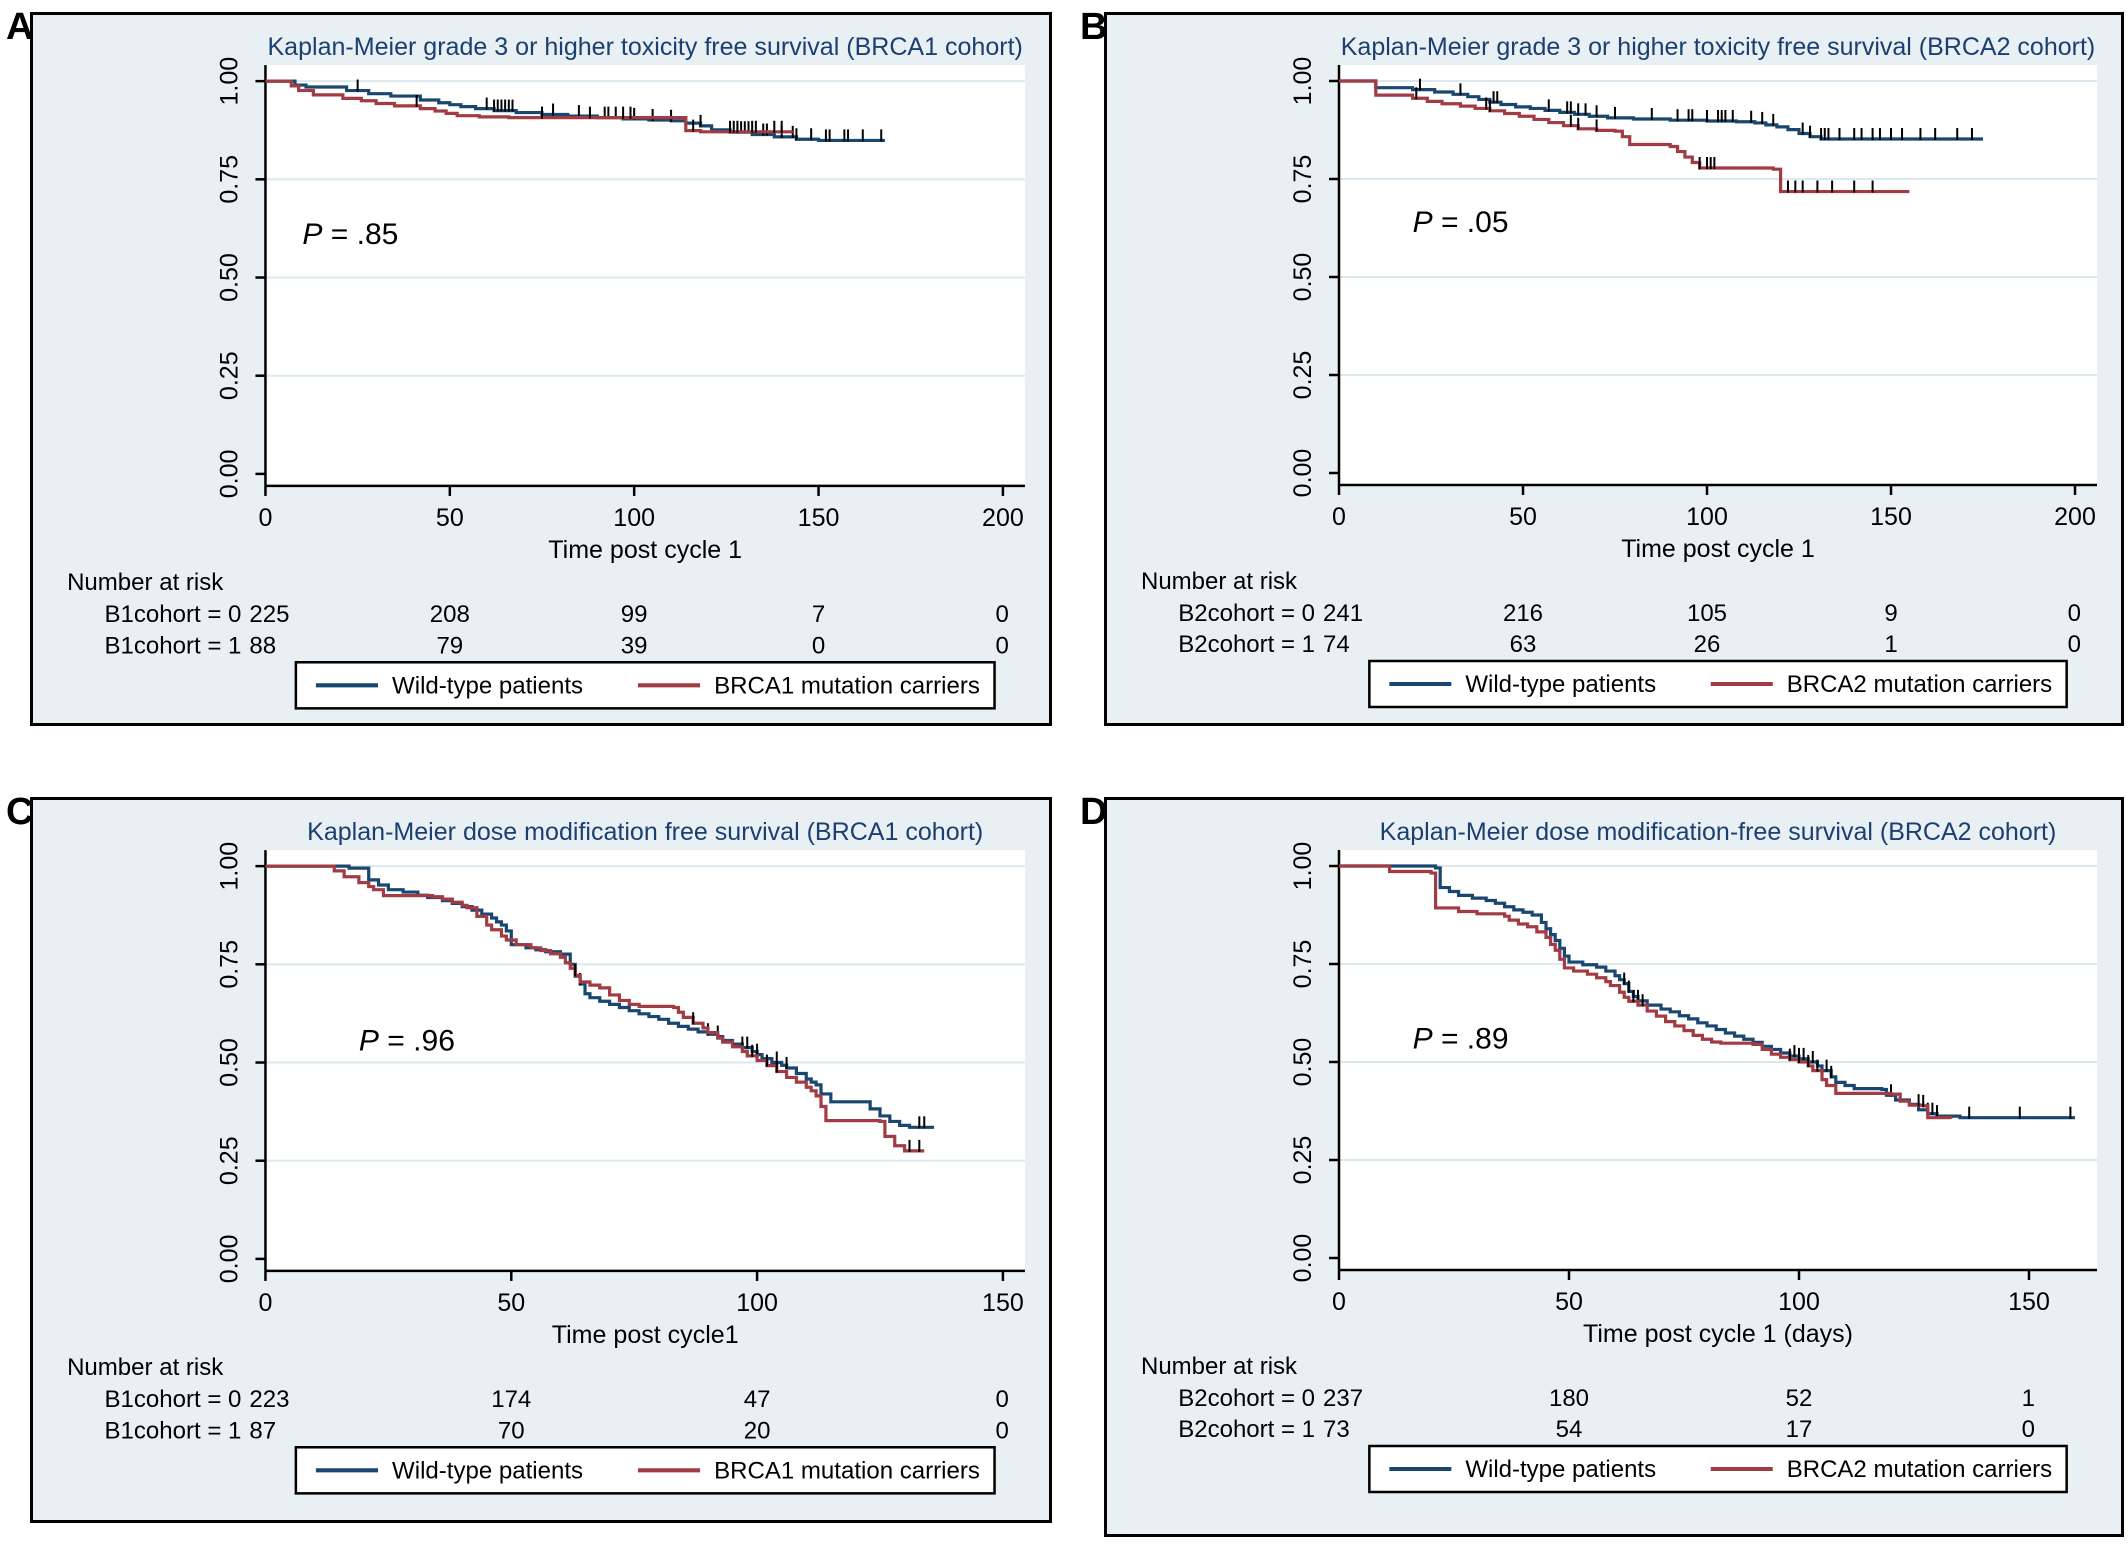  What do you see at coordinates (1718, 549) in the screenshot?
I see `x-axis-title: Time post cycle 1` at bounding box center [1718, 549].